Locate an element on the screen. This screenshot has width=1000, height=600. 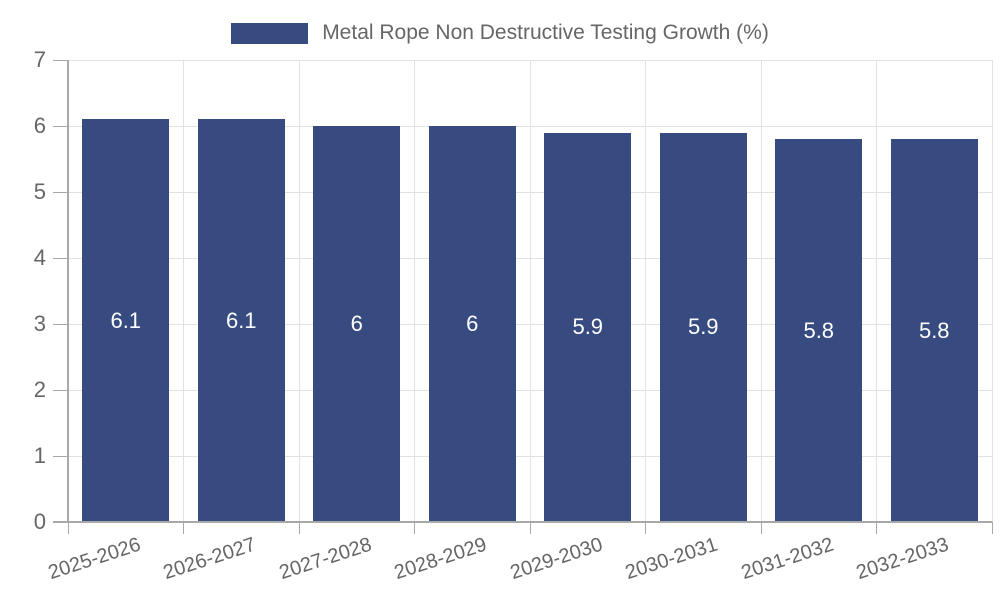
y-tick-label: 2 is located at coordinates (39, 389).